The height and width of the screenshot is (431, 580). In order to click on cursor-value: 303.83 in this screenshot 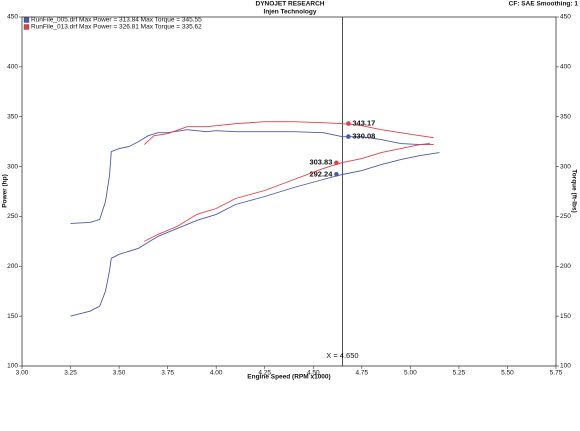, I will do `click(320, 162)`.